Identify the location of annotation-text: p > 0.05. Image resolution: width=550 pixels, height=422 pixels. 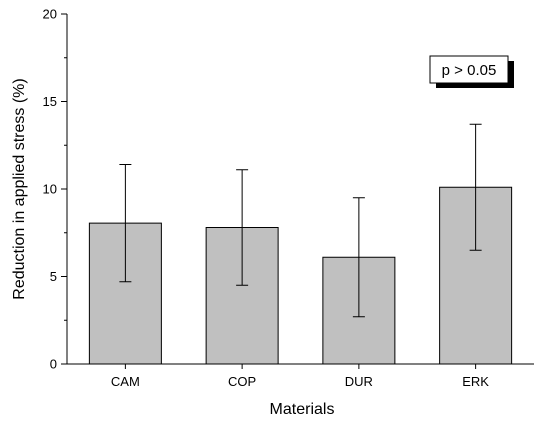
(469, 70).